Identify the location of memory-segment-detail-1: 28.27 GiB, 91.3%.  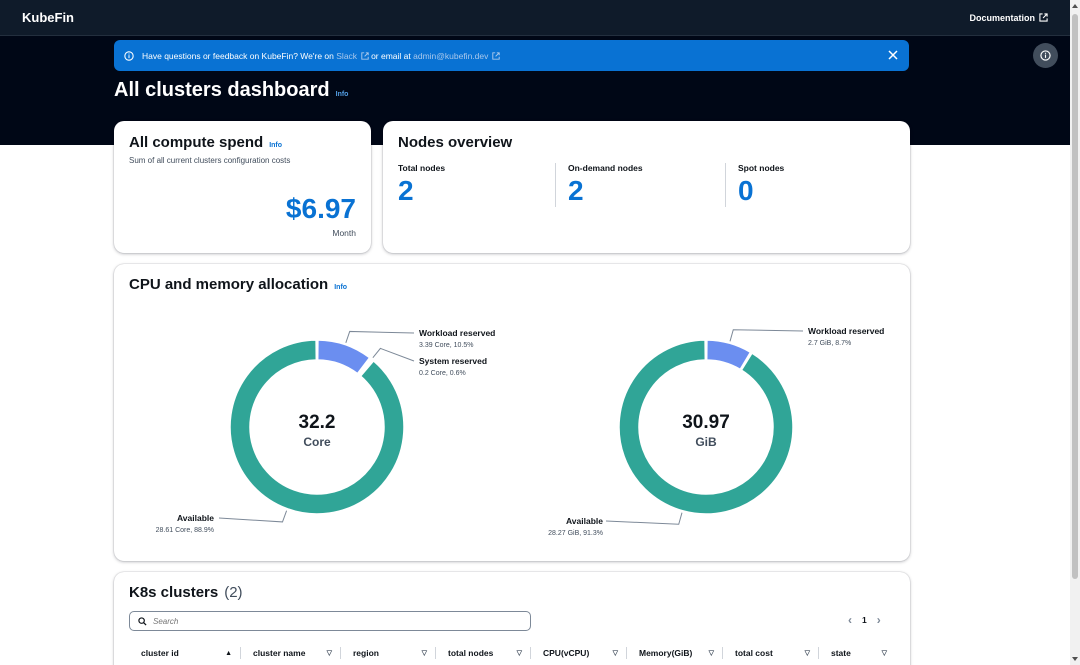
(575, 533).